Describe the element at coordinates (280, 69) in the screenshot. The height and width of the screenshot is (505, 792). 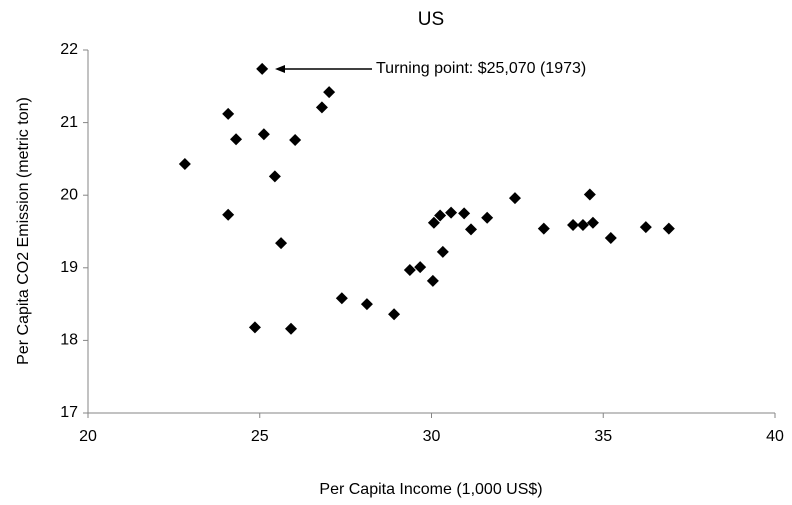
I see `arrow-head` at that location.